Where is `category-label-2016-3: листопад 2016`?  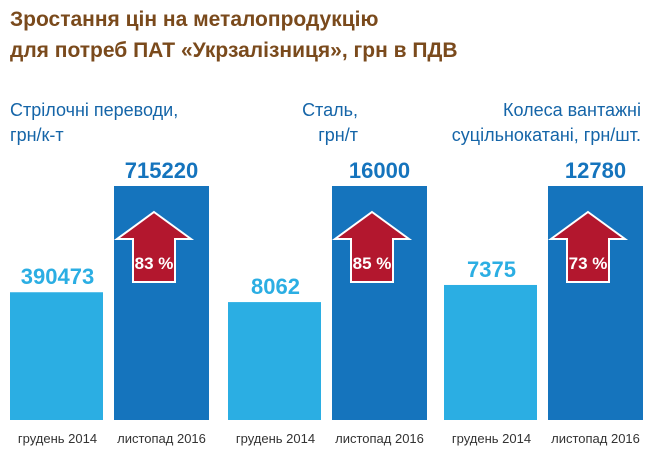
category-label-2016-3: листопад 2016 is located at coordinates (595, 438).